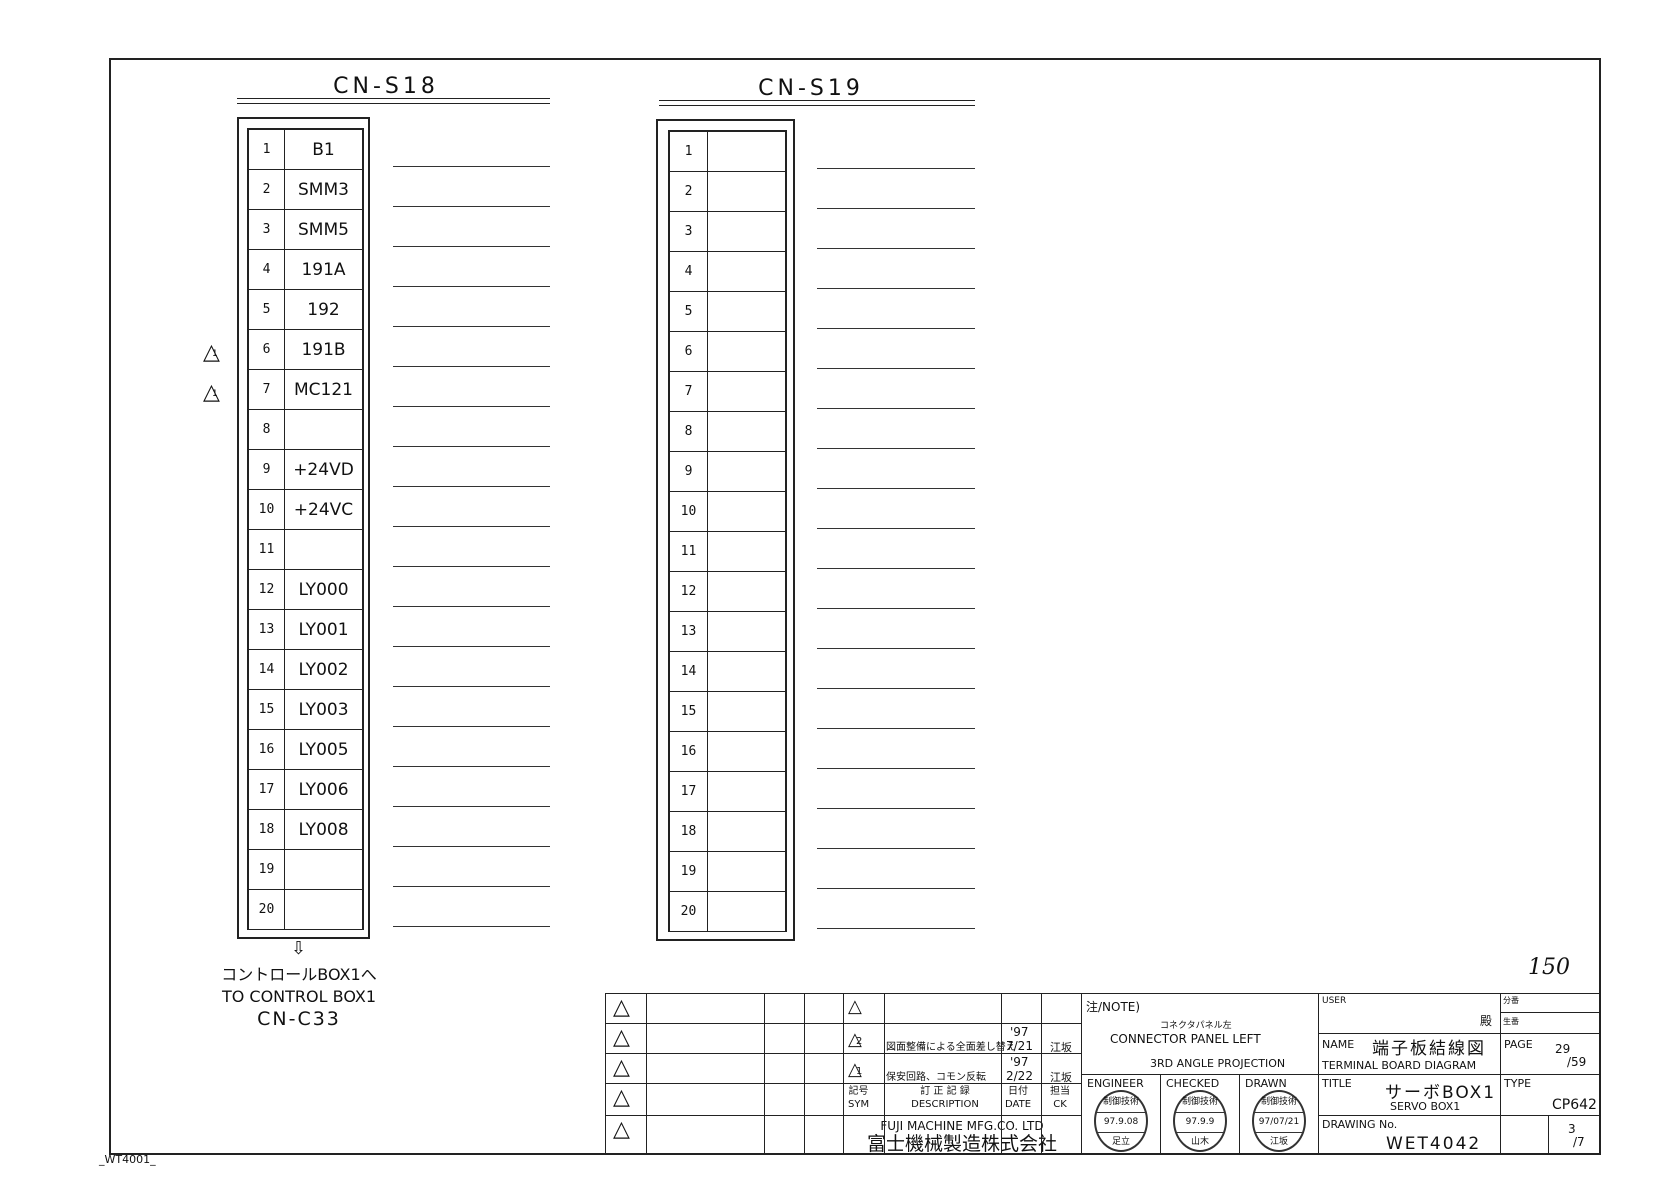 This screenshot has height=1190, width=1674. I want to click on pin-row: 3 SMM5, so click(305, 230).